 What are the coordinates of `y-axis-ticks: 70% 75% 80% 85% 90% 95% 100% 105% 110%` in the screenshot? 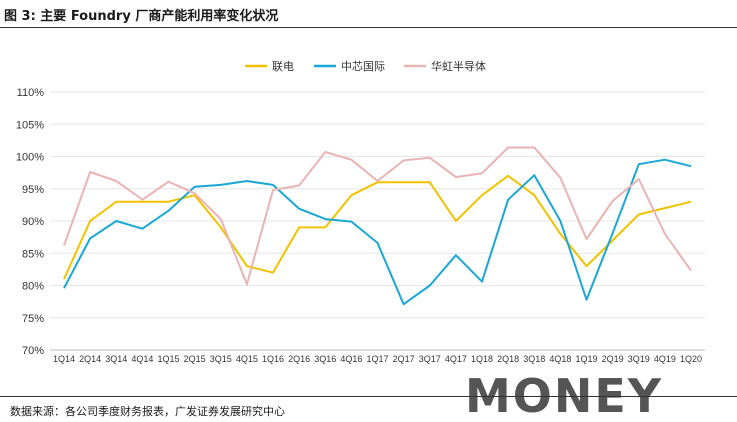 It's located at (30, 222).